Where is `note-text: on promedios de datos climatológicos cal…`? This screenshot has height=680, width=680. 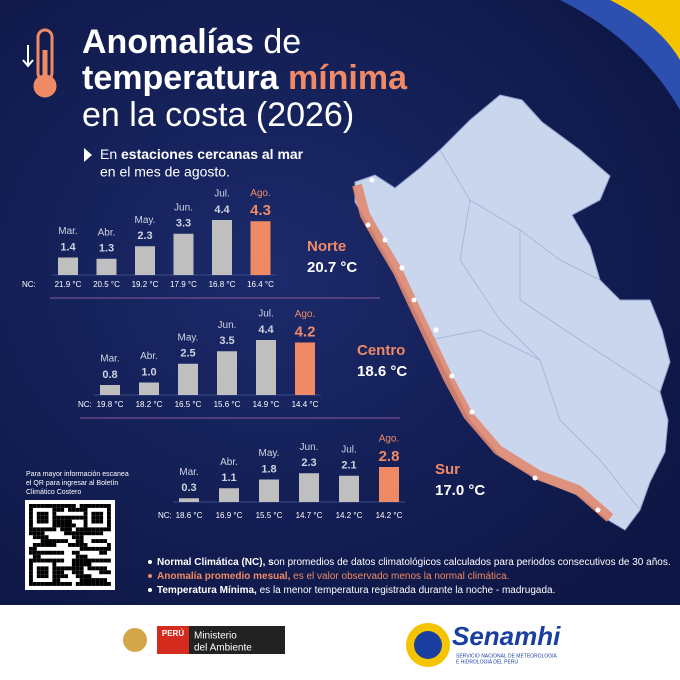
note-text: on promedios de datos climatológicos cal… is located at coordinates (472, 562).